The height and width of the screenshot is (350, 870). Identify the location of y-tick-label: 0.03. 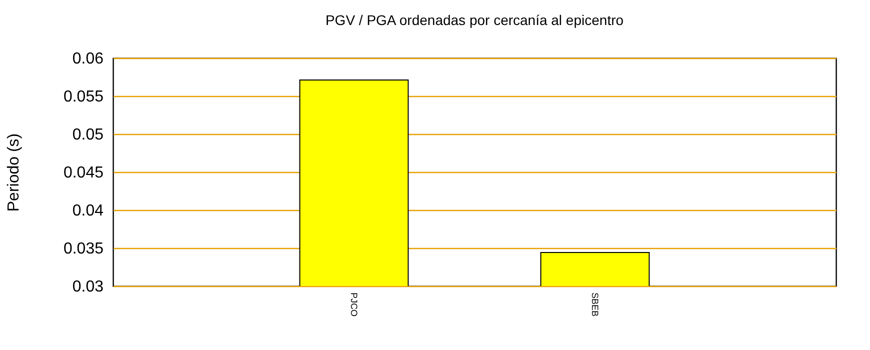
(88, 287).